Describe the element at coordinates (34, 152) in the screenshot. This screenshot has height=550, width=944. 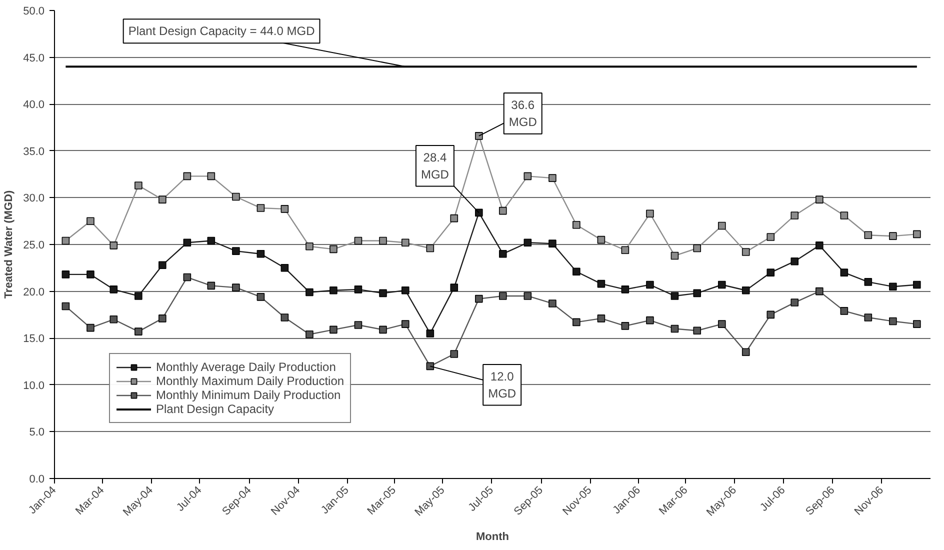
I see `y-tick-label: 35.0` at that location.